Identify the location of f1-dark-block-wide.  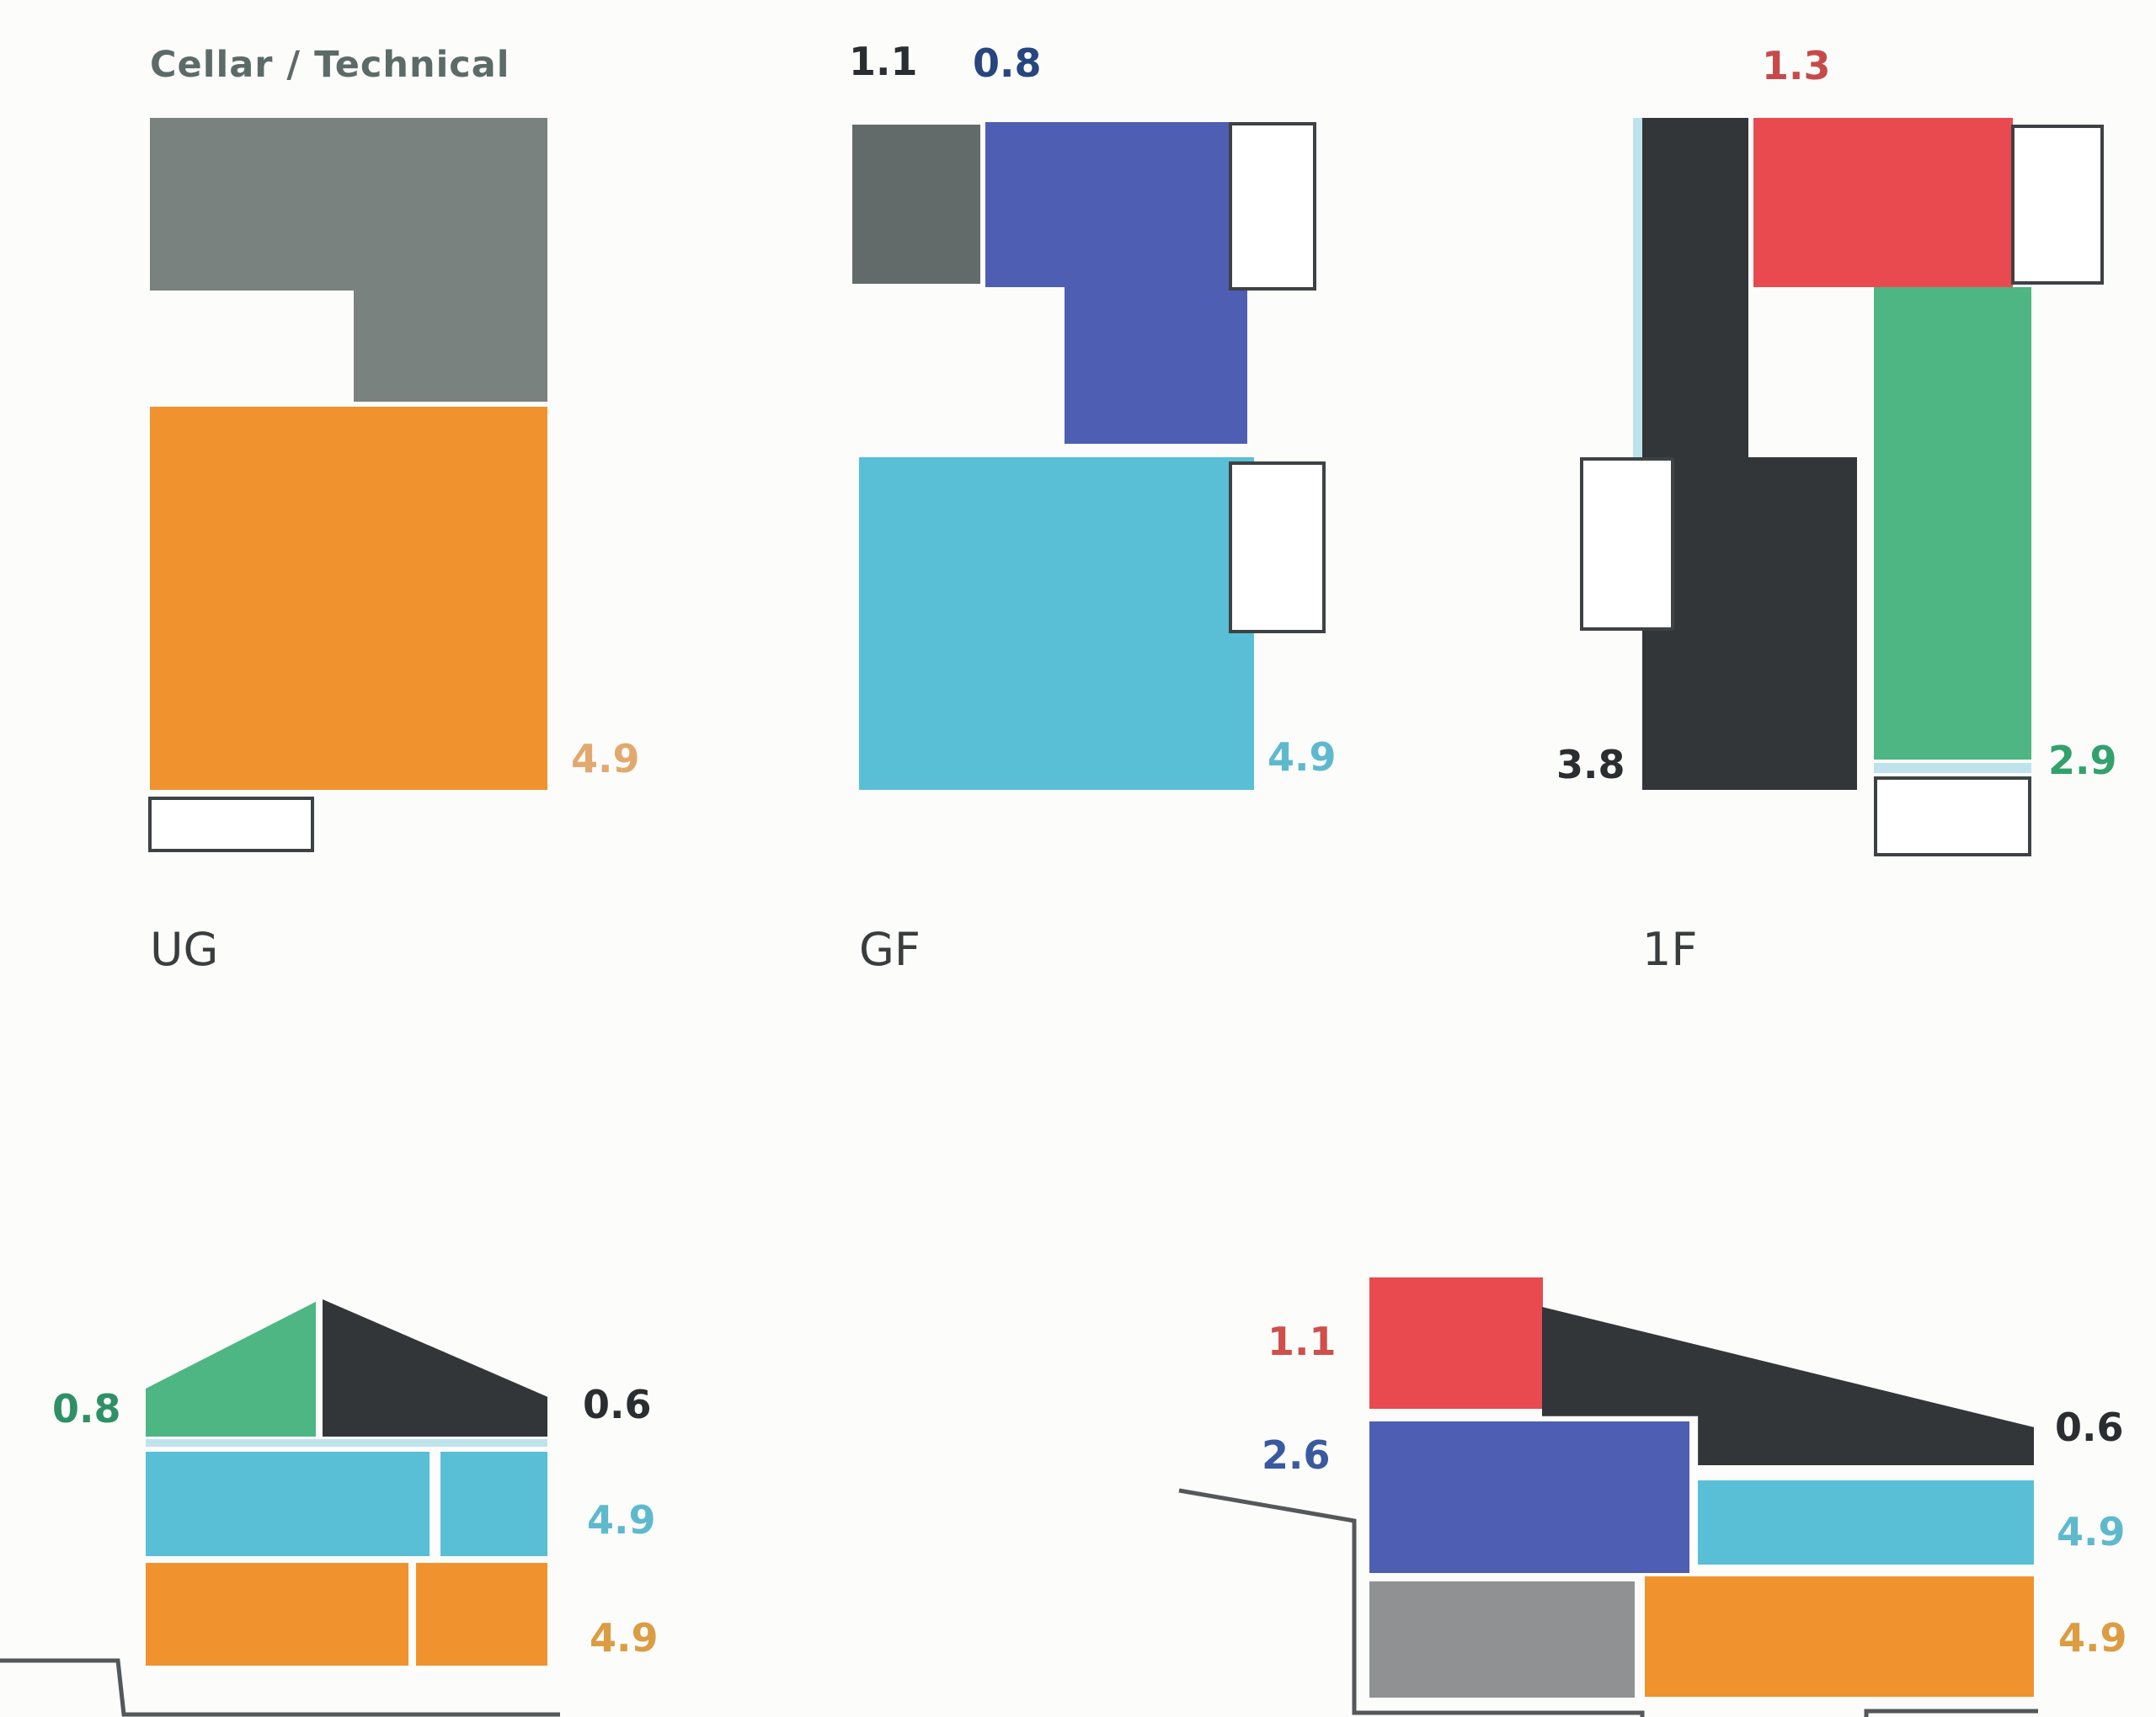
(1750, 623).